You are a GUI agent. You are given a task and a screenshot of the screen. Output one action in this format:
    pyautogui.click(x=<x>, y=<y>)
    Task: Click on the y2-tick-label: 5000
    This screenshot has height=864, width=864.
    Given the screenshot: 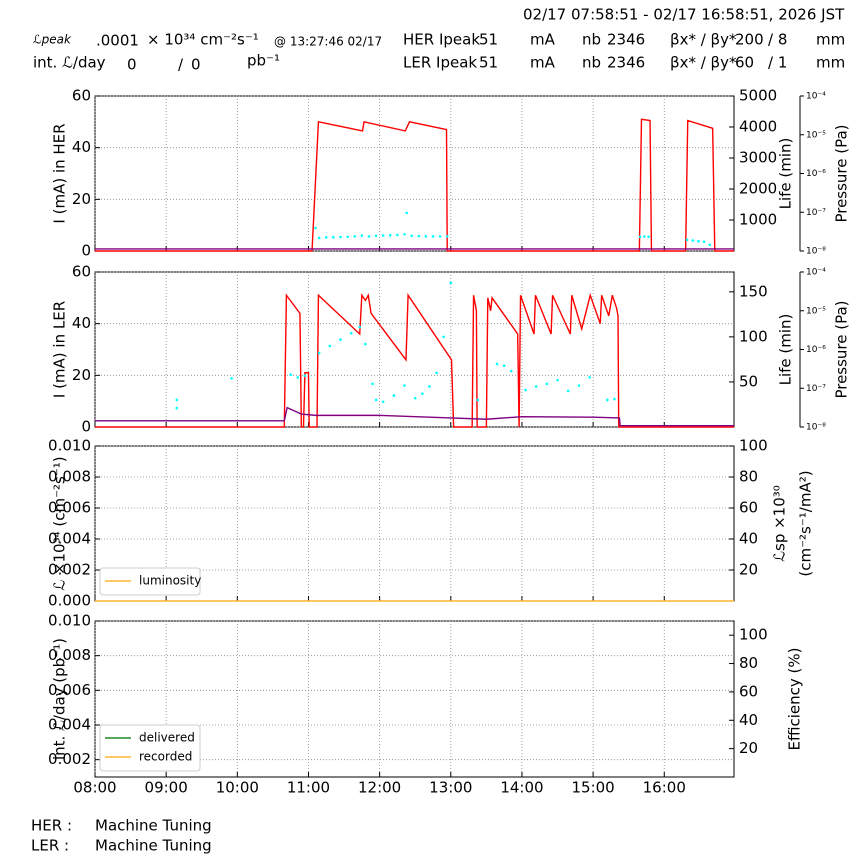 What is the action you would take?
    pyautogui.click(x=758, y=96)
    